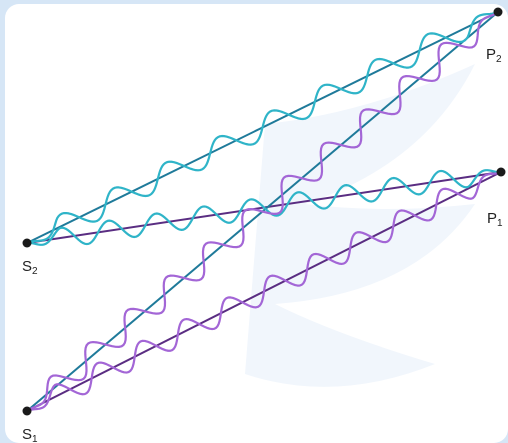 This screenshot has height=443, width=508. What do you see at coordinates (495, 219) in the screenshot?
I see `label-p1: P1` at bounding box center [495, 219].